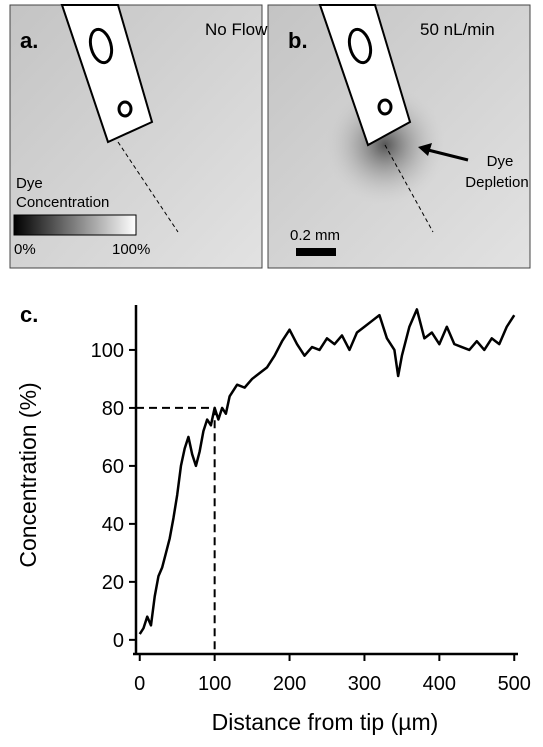  Describe the element at coordinates (425, 149) in the screenshot. I see `arrow-head` at that location.